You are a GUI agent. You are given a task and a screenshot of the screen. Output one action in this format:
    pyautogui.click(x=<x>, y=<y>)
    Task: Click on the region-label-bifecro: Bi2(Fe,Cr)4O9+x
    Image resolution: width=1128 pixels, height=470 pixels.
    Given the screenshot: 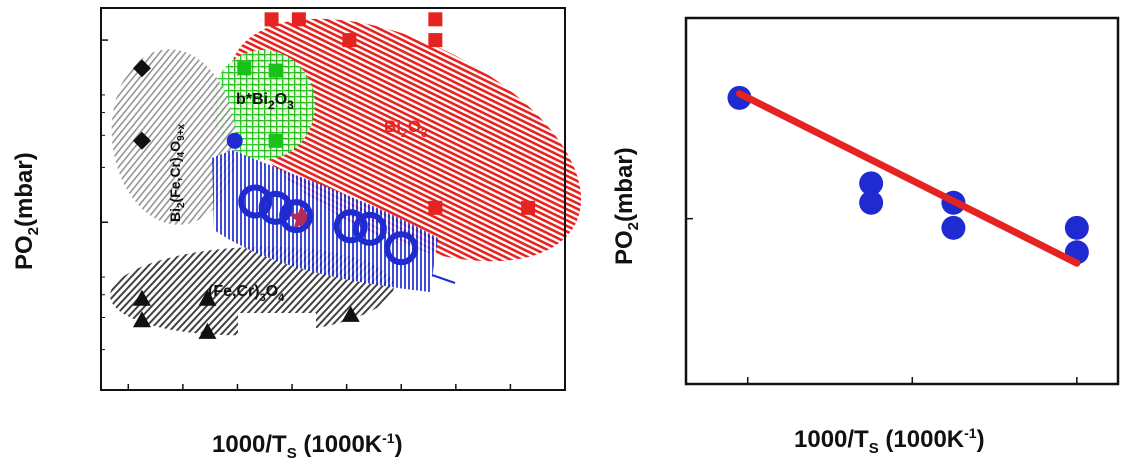 What is the action you would take?
    pyautogui.click(x=177, y=172)
    